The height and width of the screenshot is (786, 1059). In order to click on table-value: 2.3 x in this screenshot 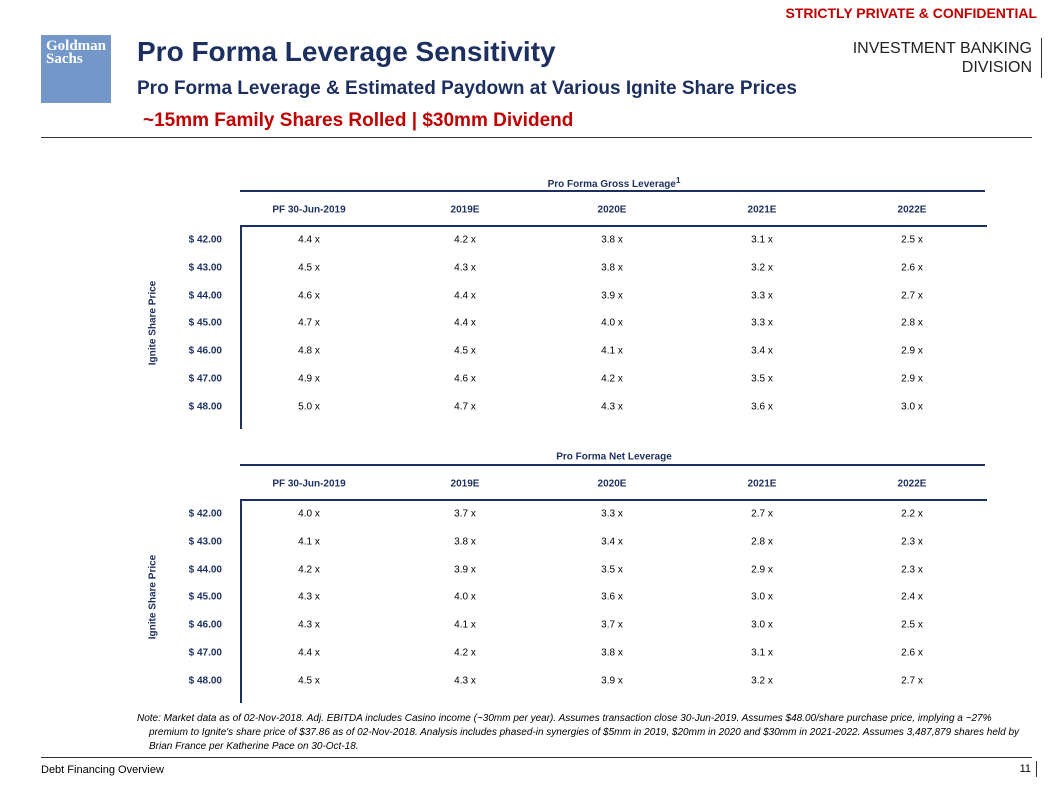, I will do `click(912, 542)`.